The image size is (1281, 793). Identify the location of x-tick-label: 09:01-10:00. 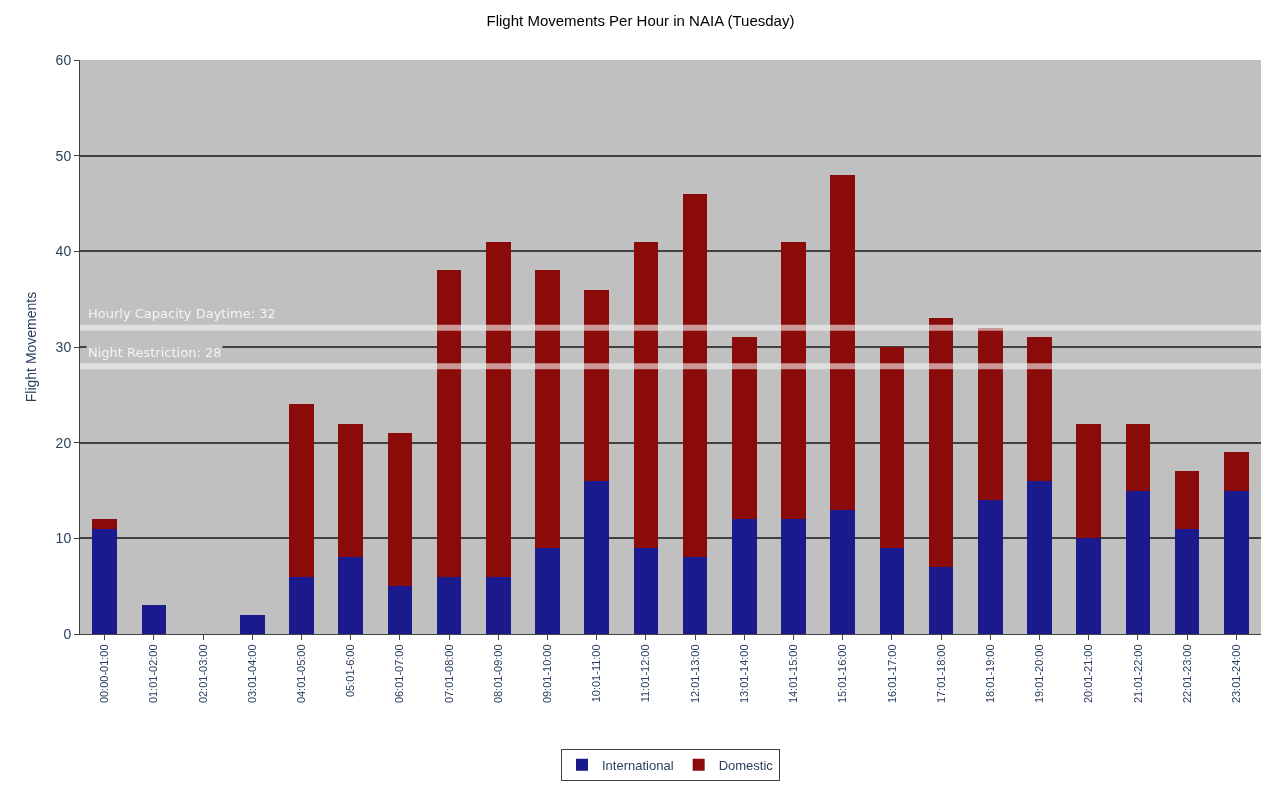
(547, 674).